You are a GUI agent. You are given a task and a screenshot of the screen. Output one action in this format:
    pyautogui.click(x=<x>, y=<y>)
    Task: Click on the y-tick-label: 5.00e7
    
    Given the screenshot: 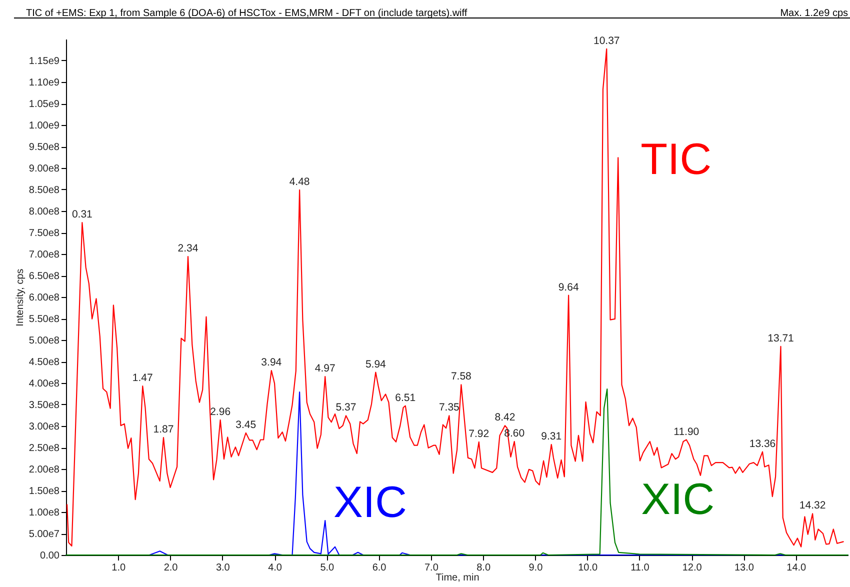 What is the action you would take?
    pyautogui.click(x=44, y=534)
    